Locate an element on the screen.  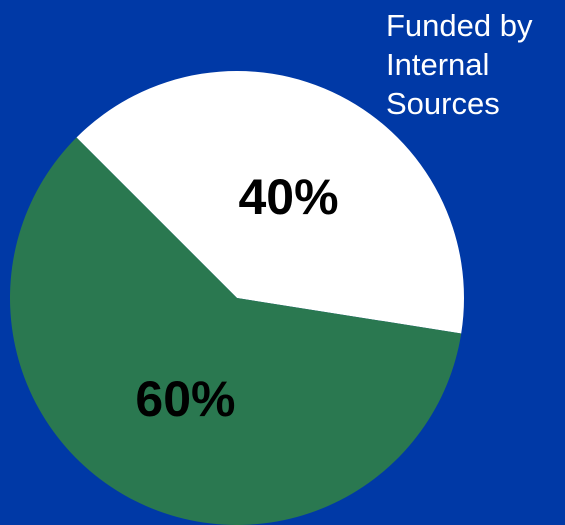
legend-annotation: Funded by Internal Sources is located at coordinates (475, 64).